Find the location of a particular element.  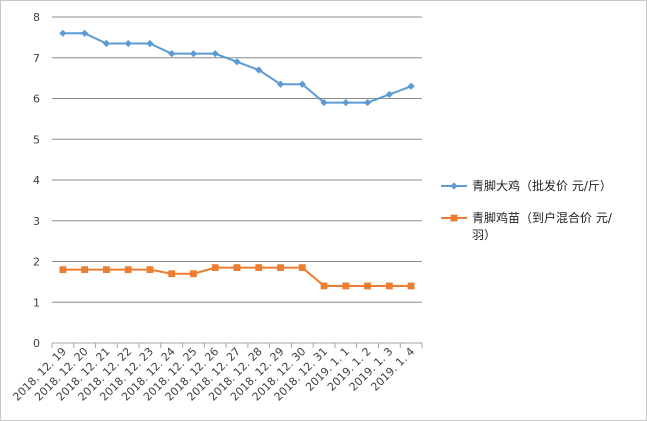

legend-label: 青脚鸡苗（到户混合价 元/ is located at coordinates (542, 217).